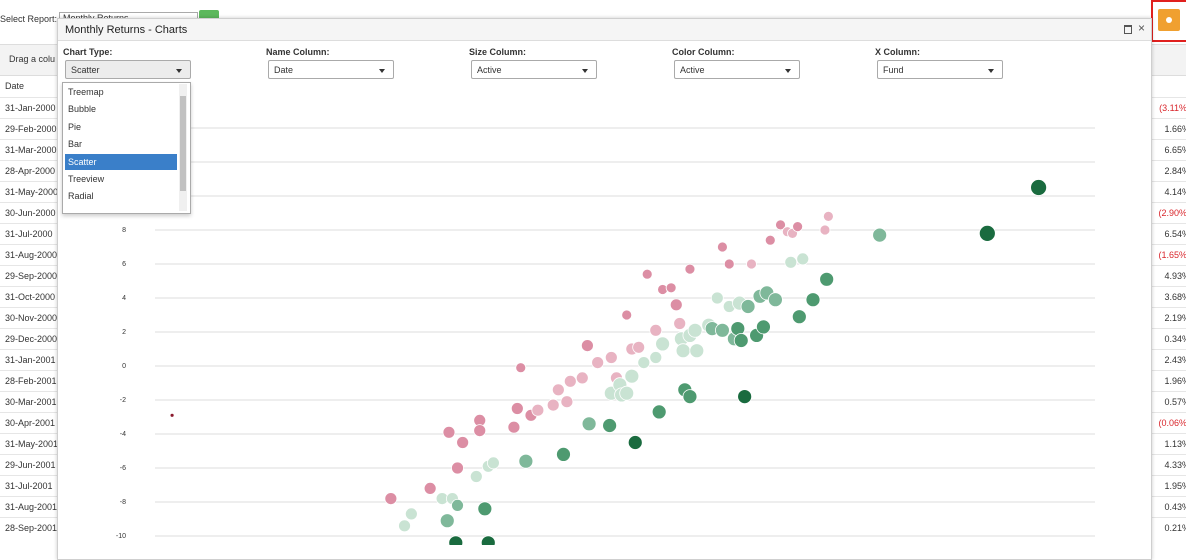 The image size is (1186, 560). I want to click on chart-type-option: Treeview, so click(86, 179).